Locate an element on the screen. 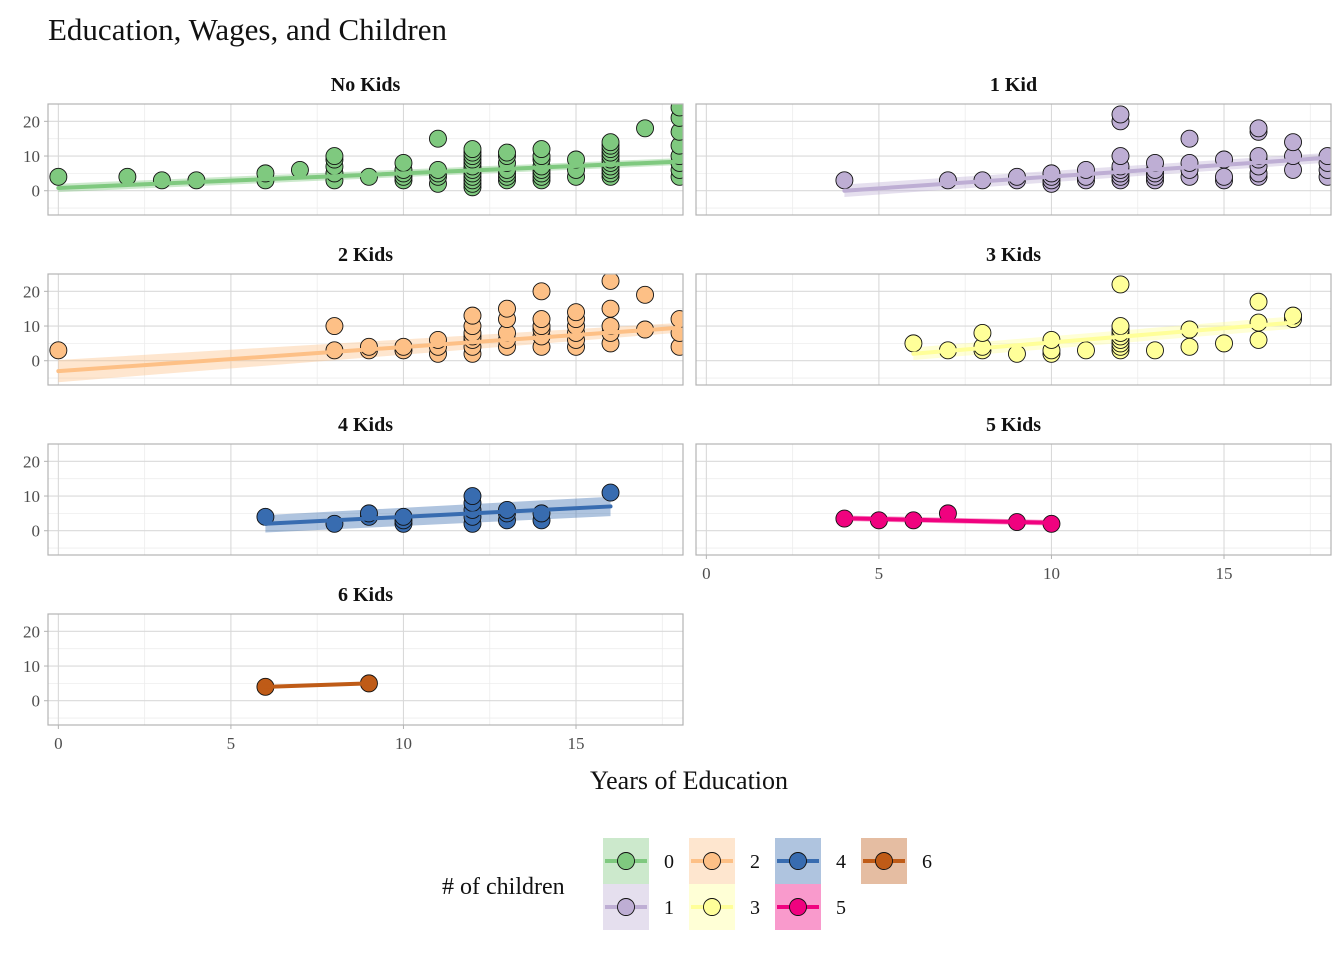 This screenshot has height=960, width=1344. y-tick-label: 10 is located at coordinates (31, 156).